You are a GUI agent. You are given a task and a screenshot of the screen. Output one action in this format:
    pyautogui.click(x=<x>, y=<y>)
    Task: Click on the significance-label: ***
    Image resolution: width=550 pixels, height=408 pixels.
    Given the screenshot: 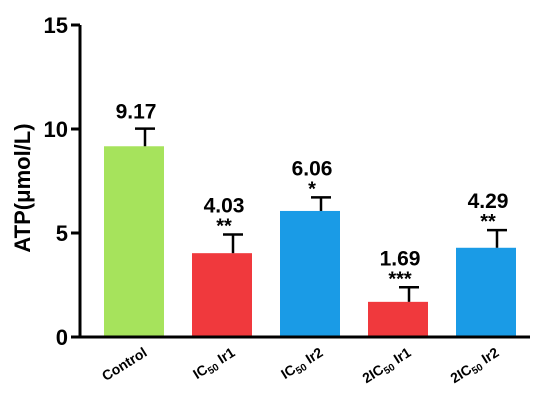 What is the action you would take?
    pyautogui.click(x=400, y=279)
    